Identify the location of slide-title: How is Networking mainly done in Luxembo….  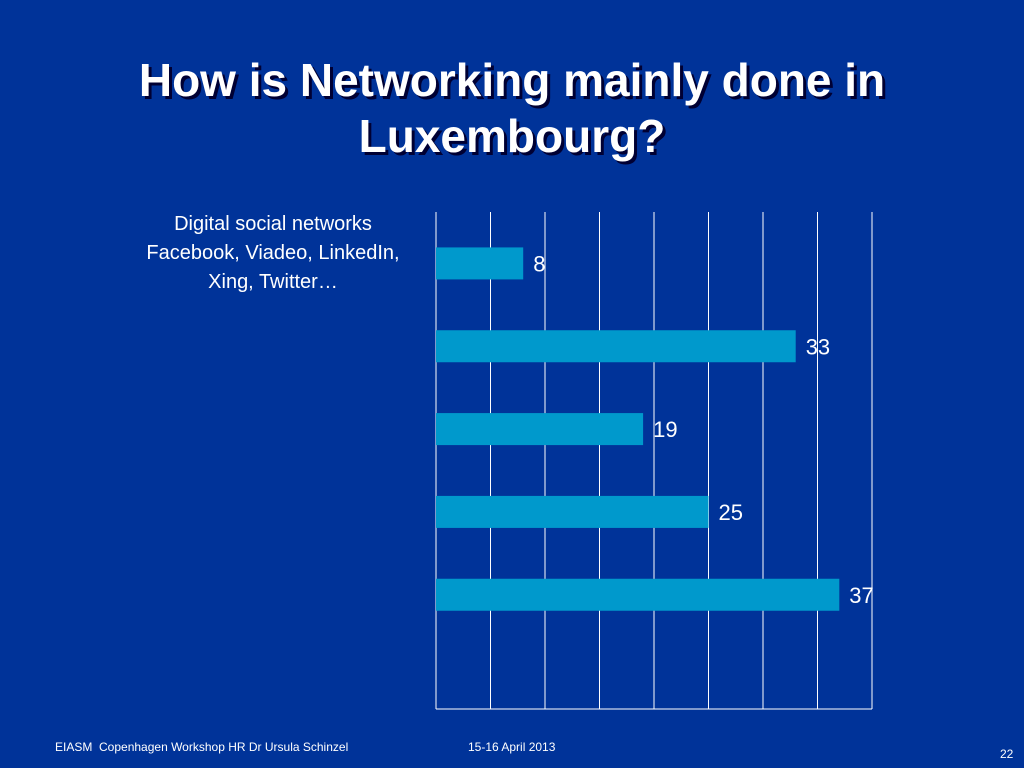
(512, 108).